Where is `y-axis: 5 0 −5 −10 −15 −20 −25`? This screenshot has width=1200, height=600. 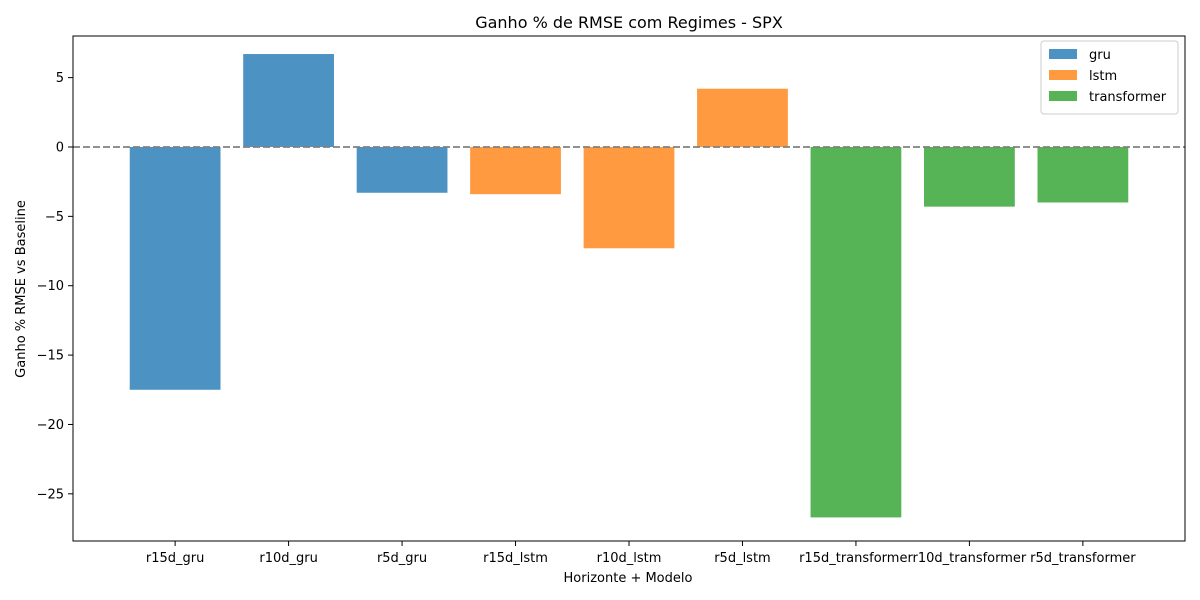 y-axis: 5 0 −5 −10 −15 −20 −25 is located at coordinates (55, 286).